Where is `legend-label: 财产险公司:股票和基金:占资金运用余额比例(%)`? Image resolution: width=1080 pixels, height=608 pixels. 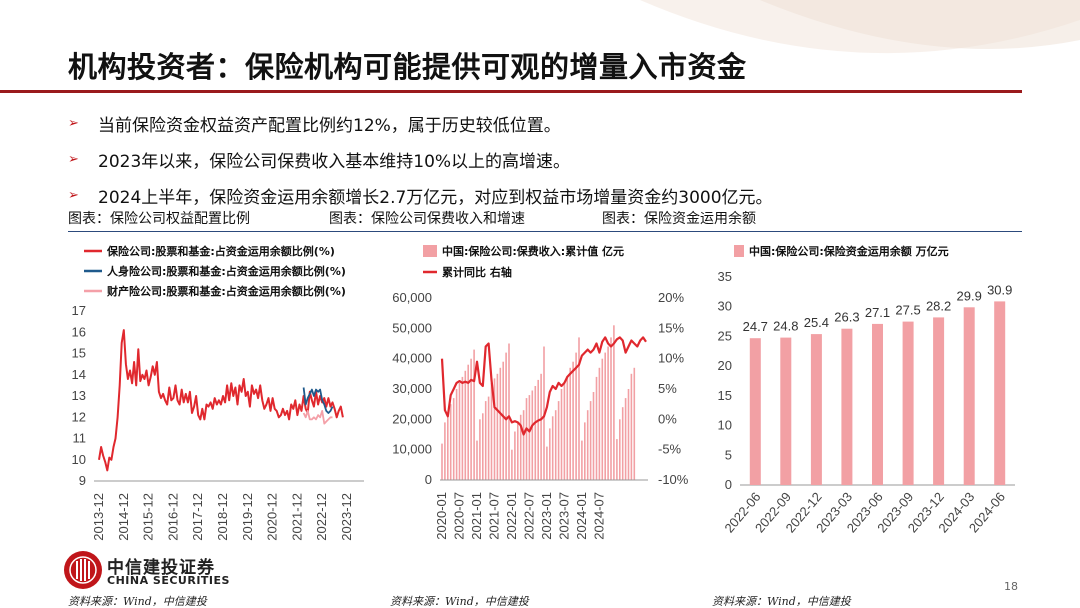 legend-label: 财产险公司:股票和基金:占资金运用余额比例(%) is located at coordinates (226, 291).